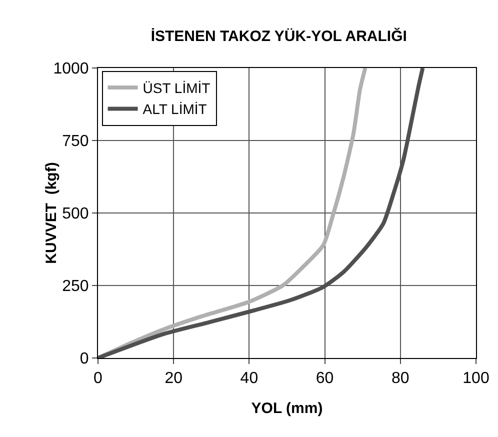 This screenshot has width=498, height=437. Describe the element at coordinates (401, 379) in the screenshot. I see `x-tick-label: 80` at that location.